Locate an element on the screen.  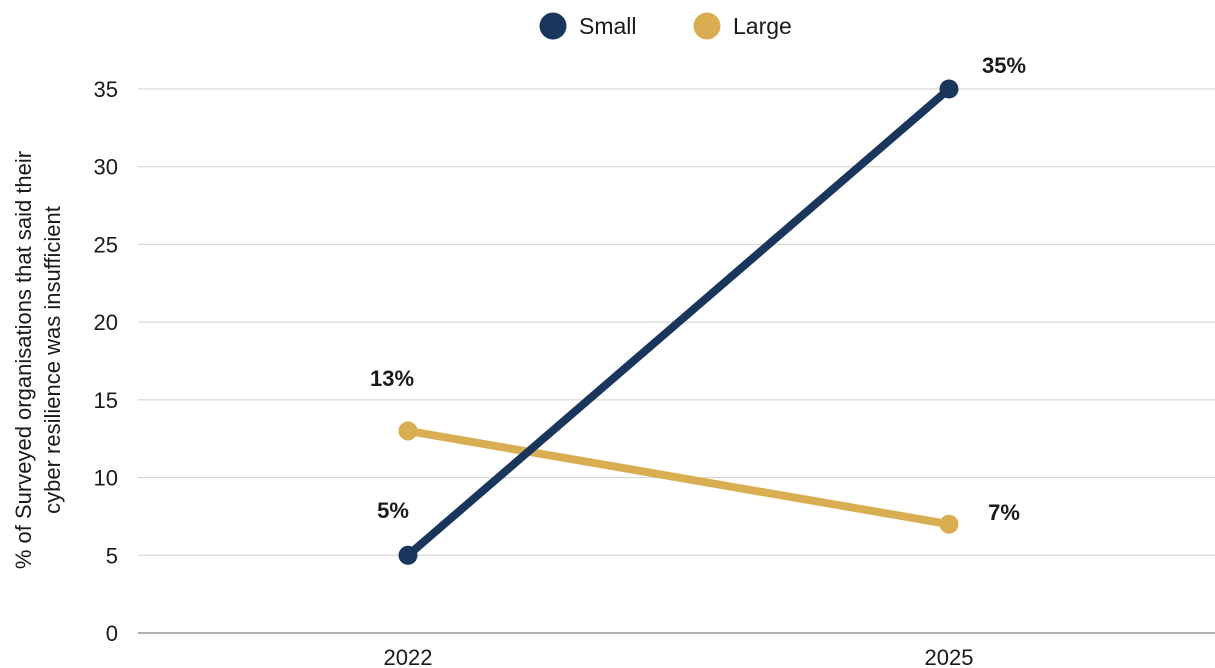
y-tick-label: 15 is located at coordinates (106, 400).